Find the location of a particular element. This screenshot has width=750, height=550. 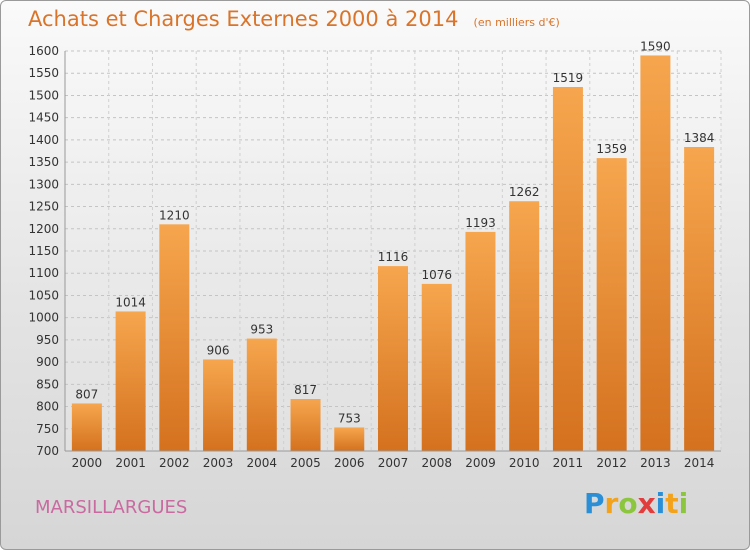

y-tick-label: 1550 is located at coordinates (43, 73).